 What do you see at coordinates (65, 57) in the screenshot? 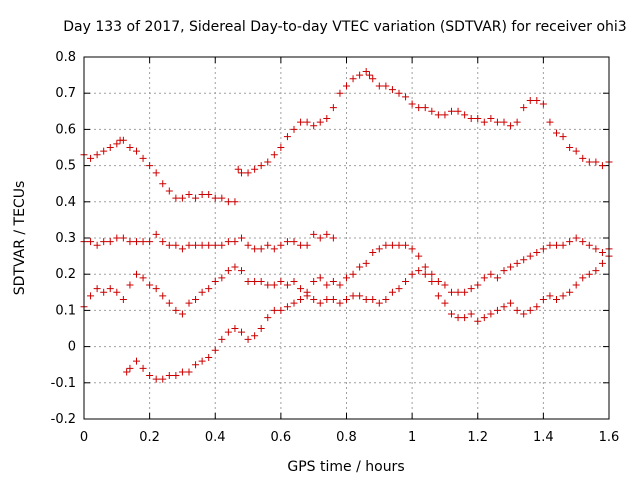
I see `y-tick-label: 0.8` at bounding box center [65, 57].